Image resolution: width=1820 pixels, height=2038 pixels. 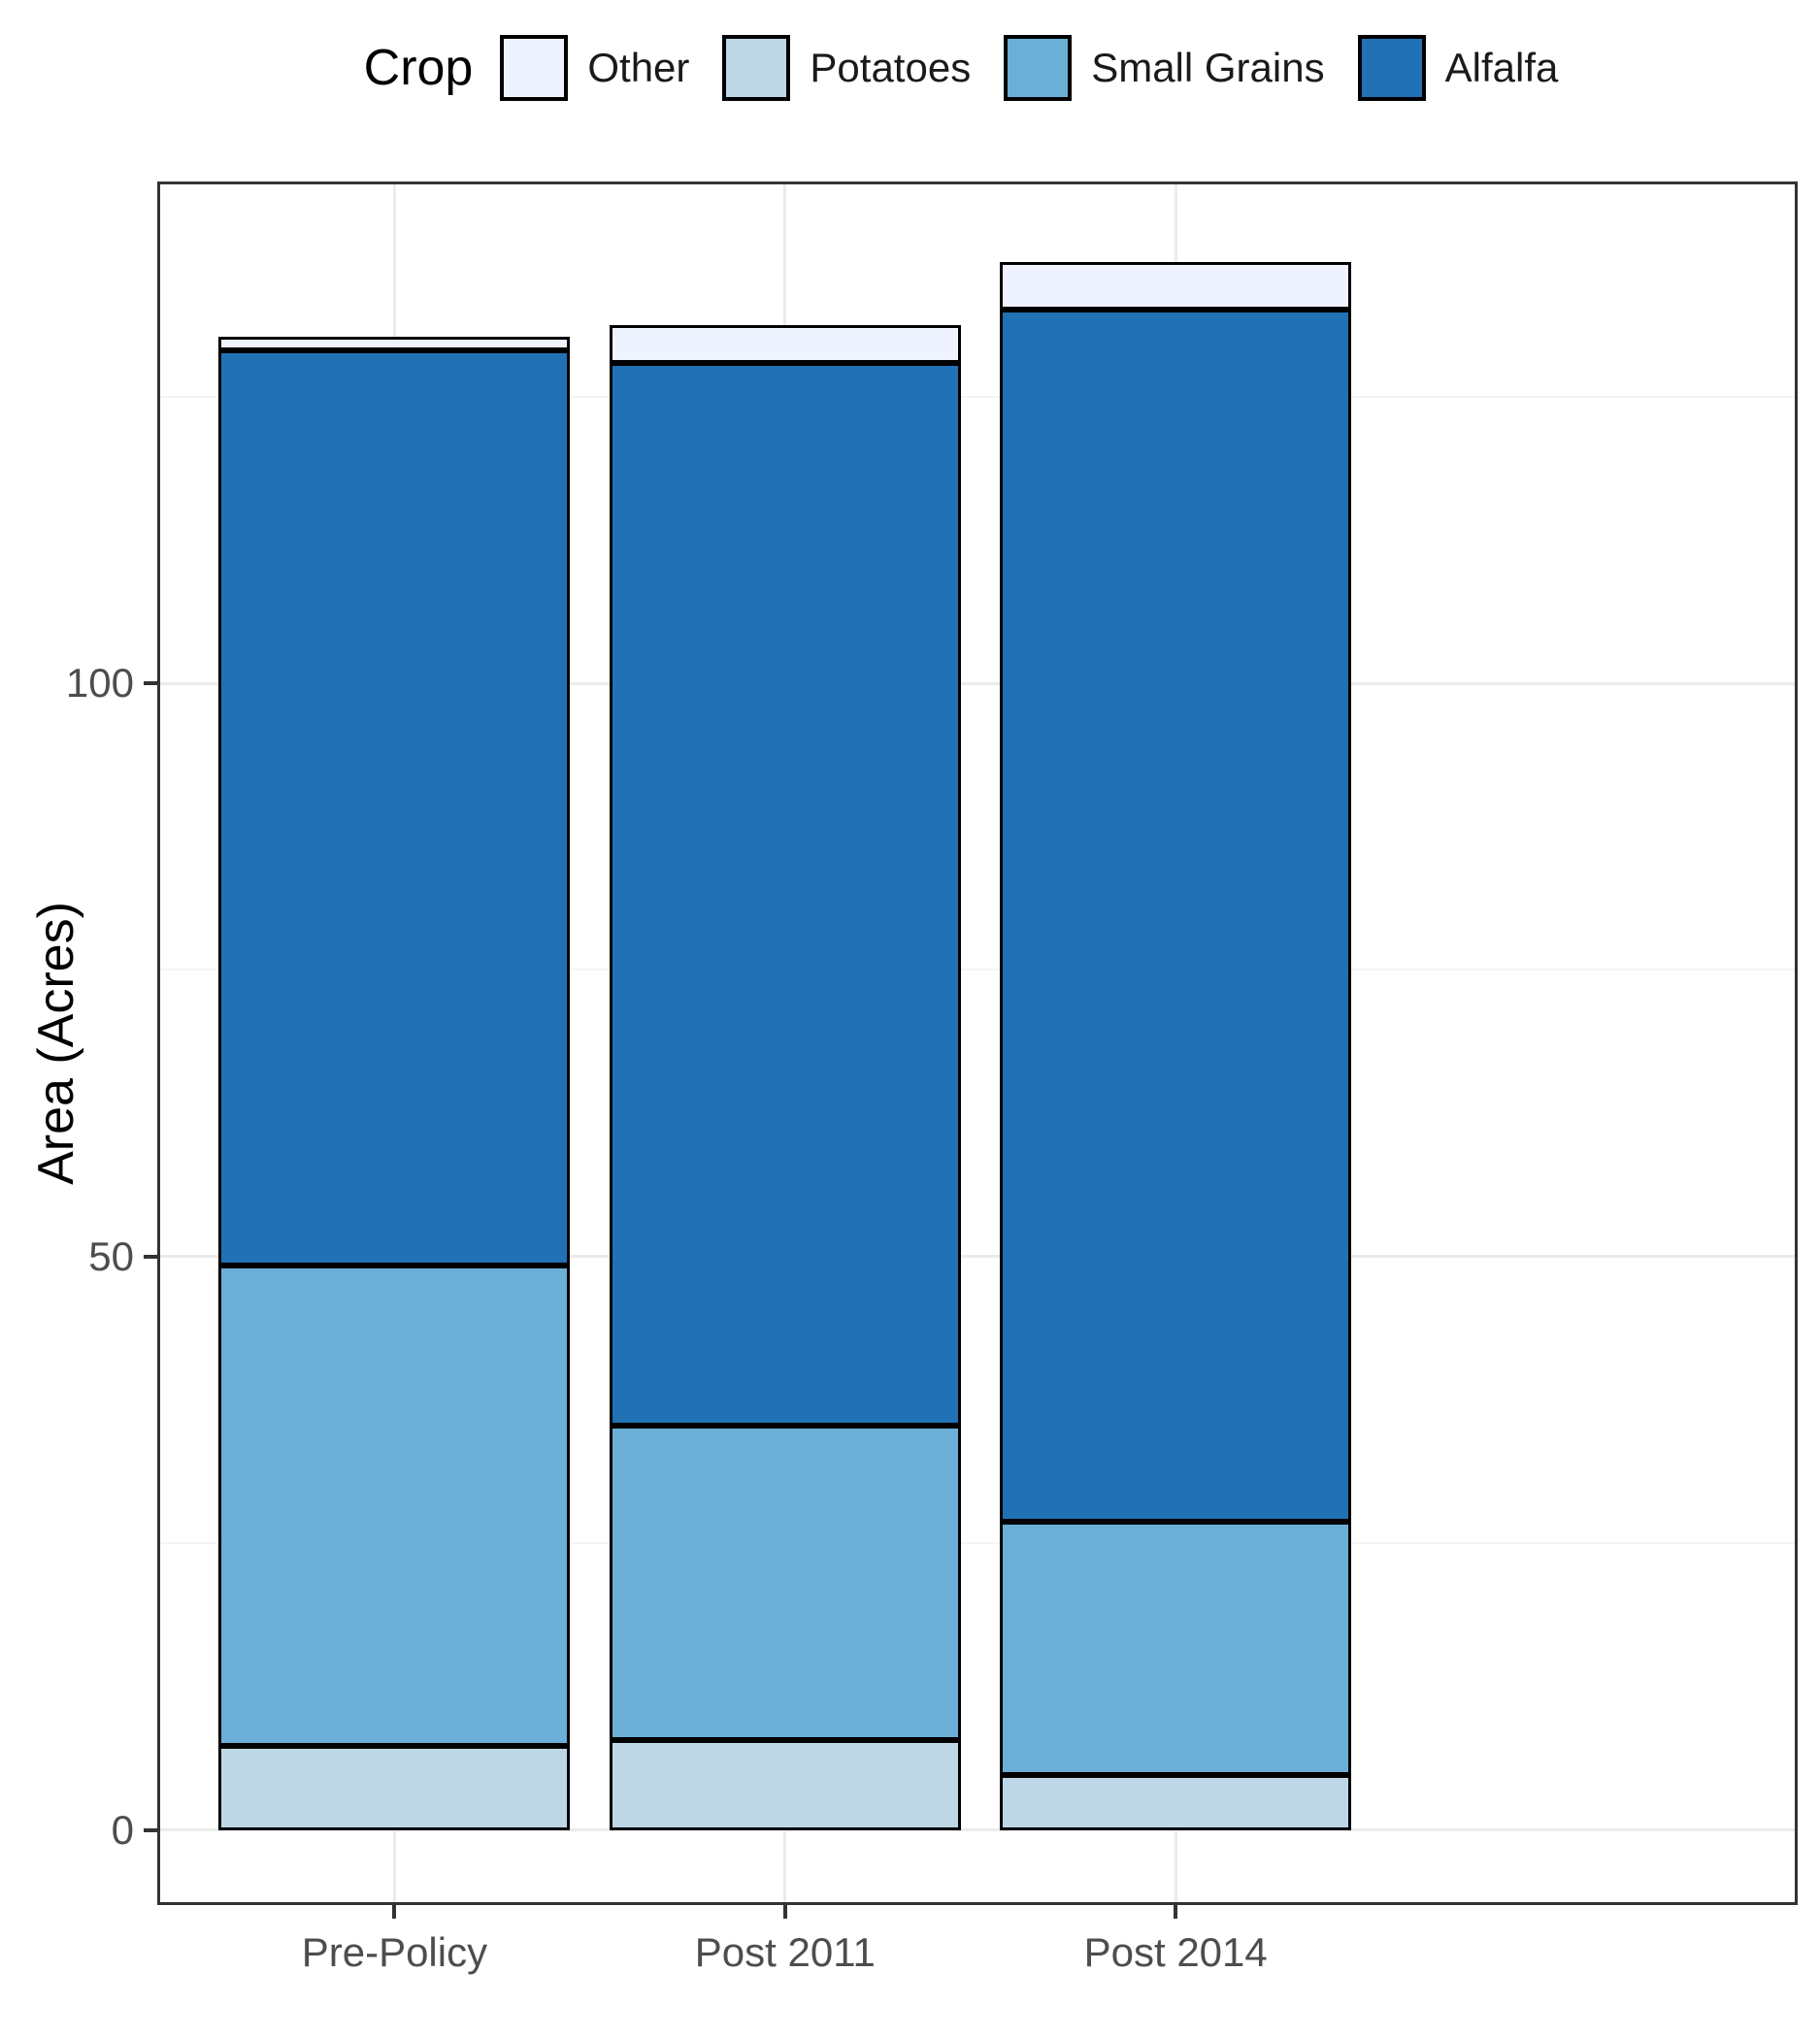 I want to click on legend-item-potatoes: Potatoes, so click(x=846, y=68).